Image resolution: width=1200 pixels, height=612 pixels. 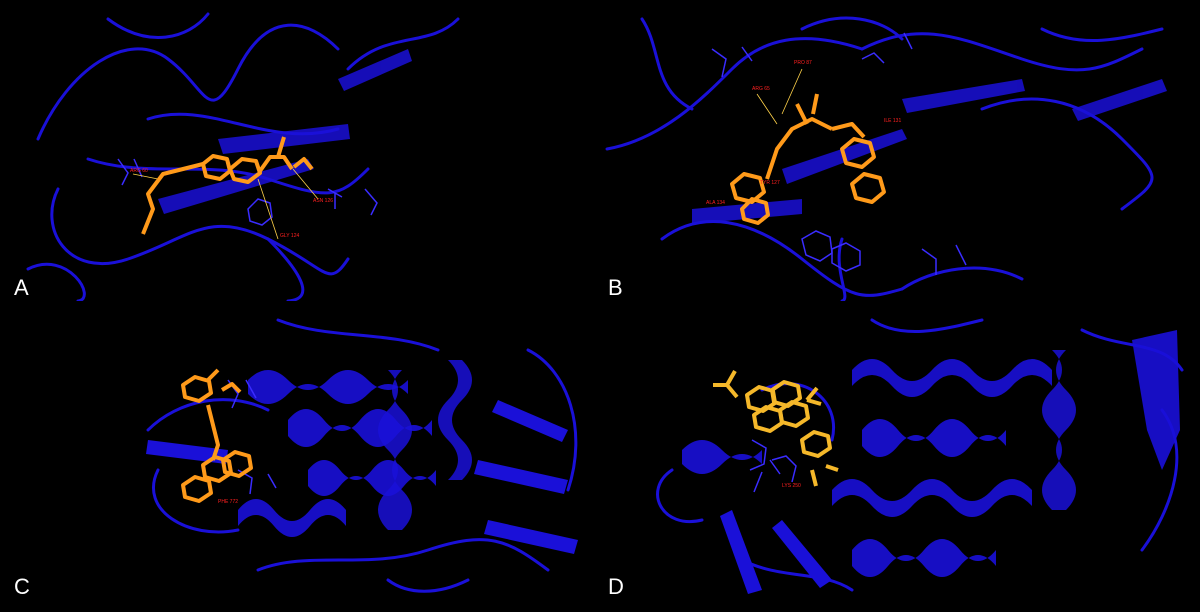 I want to click on panel-letter: B, so click(x=615, y=287).